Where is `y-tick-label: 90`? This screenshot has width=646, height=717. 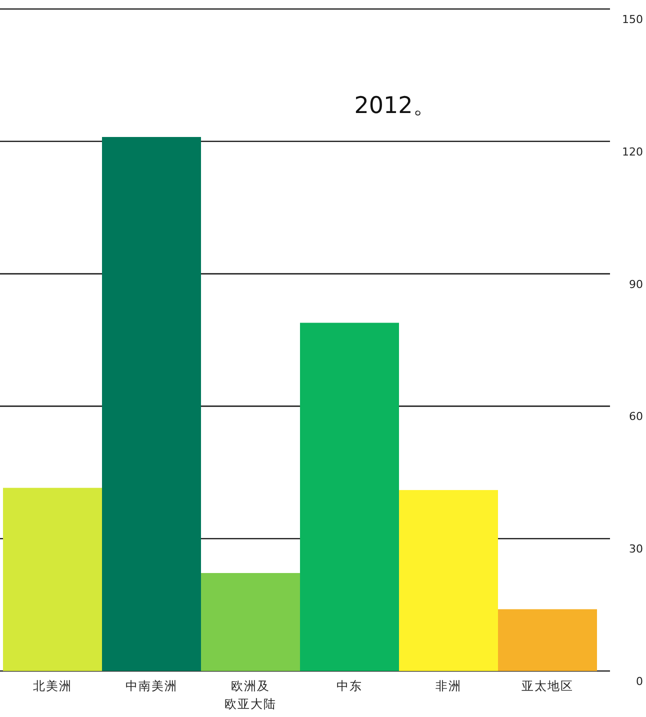 y-tick-label: 90 is located at coordinates (636, 284).